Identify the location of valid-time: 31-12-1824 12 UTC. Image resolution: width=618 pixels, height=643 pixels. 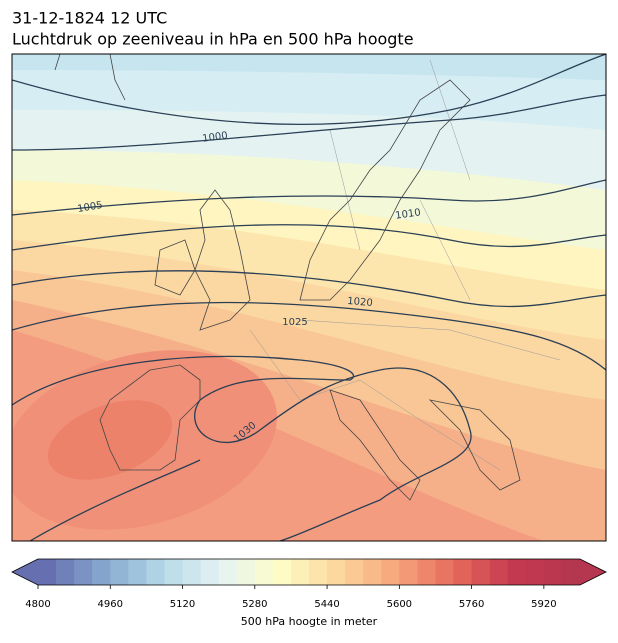
(89, 18).